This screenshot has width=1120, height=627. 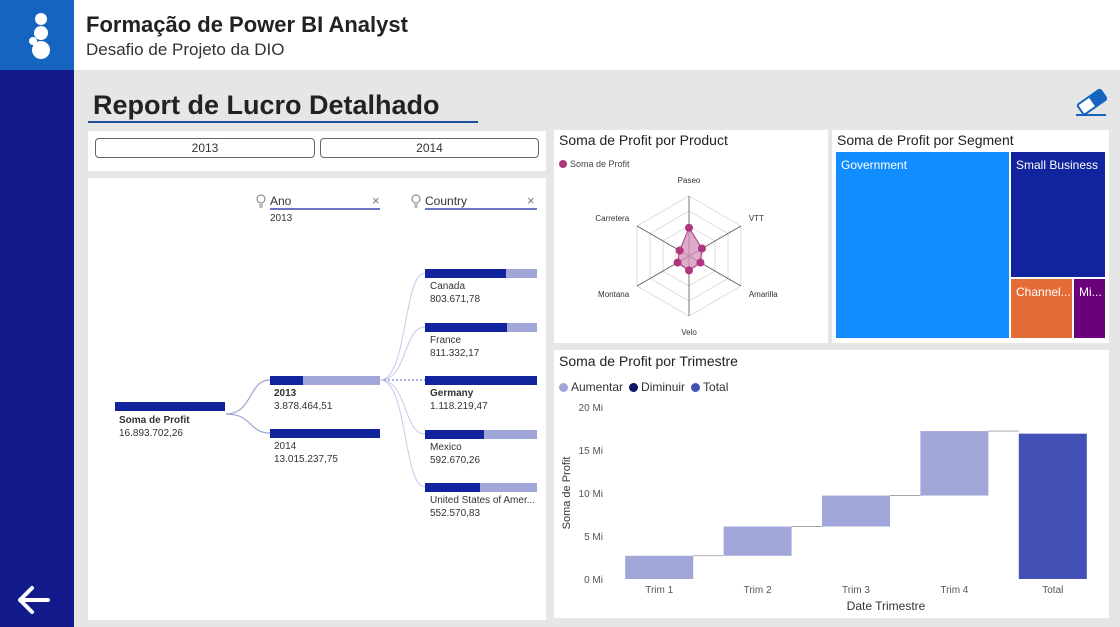 I want to click on sidebar, so click(x=37, y=348).